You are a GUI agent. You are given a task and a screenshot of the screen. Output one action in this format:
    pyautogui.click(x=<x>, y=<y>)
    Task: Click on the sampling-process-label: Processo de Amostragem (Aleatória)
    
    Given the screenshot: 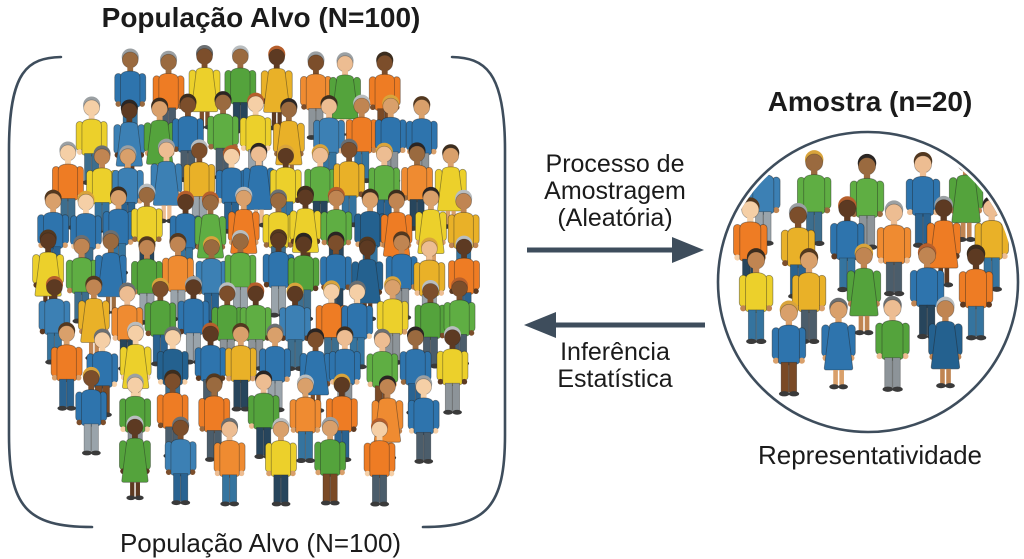 What is the action you would take?
    pyautogui.click(x=615, y=191)
    